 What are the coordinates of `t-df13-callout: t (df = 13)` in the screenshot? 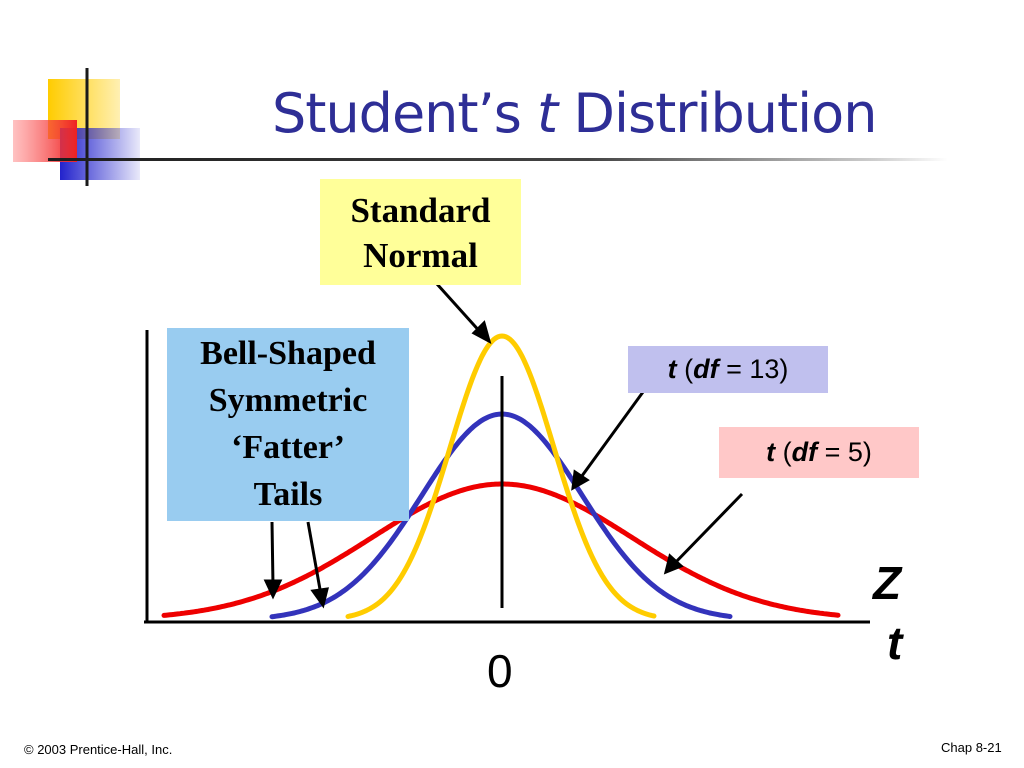 It's located at (728, 369).